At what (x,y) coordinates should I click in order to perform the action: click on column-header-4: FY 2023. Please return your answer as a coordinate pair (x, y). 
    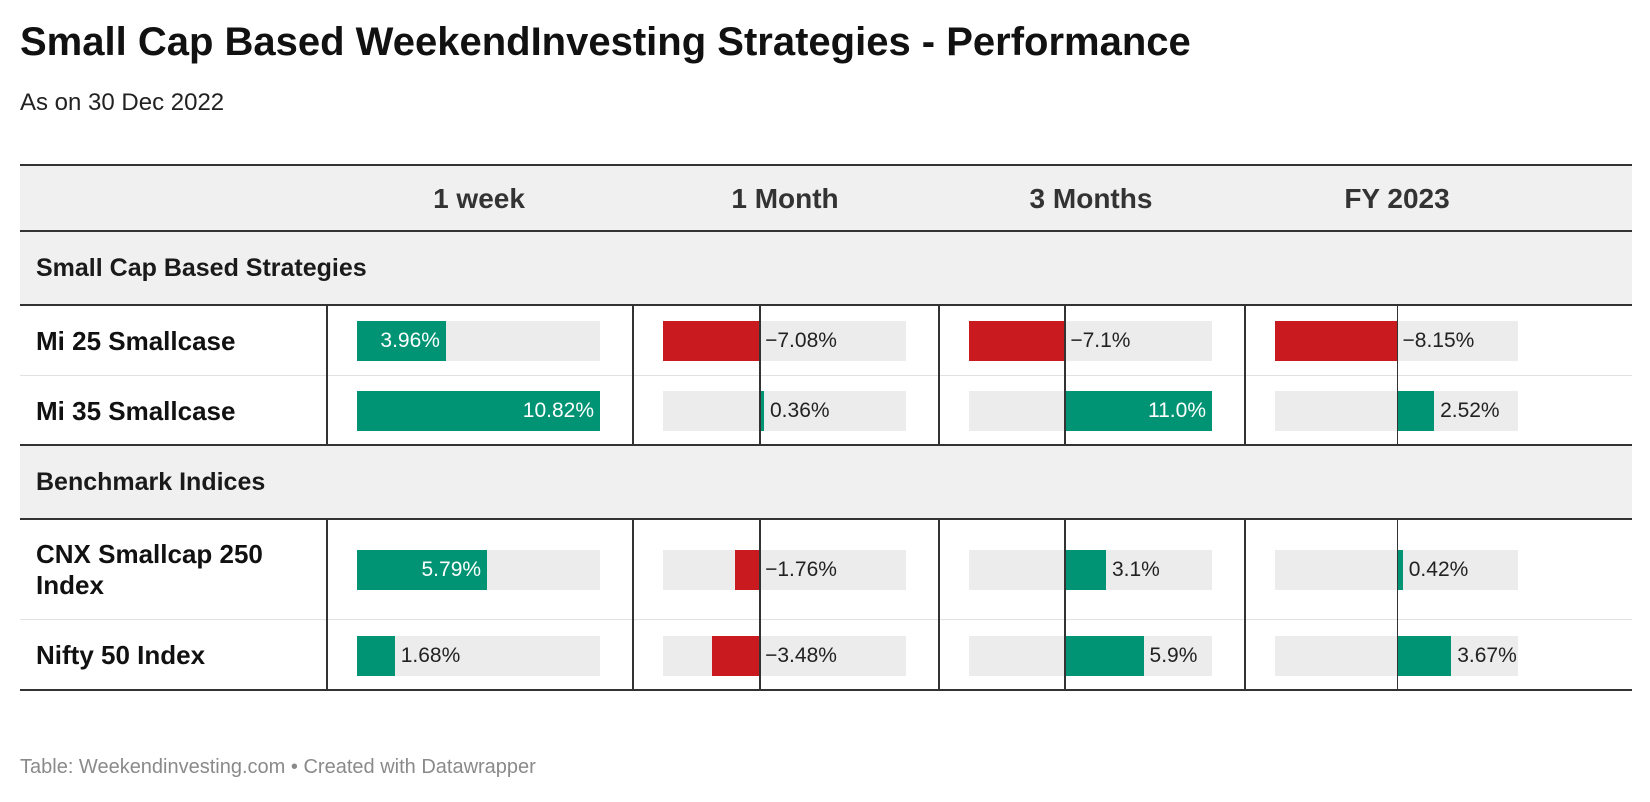
    Looking at the image, I should click on (1397, 198).